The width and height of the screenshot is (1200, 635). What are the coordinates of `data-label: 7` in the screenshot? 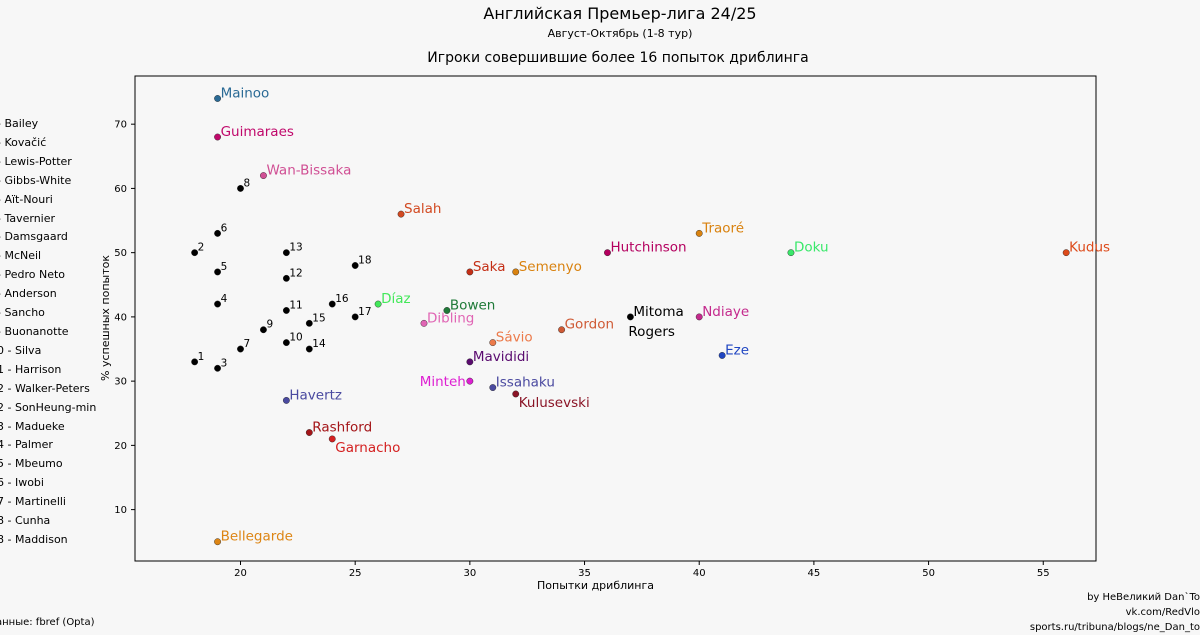 It's located at (247, 344).